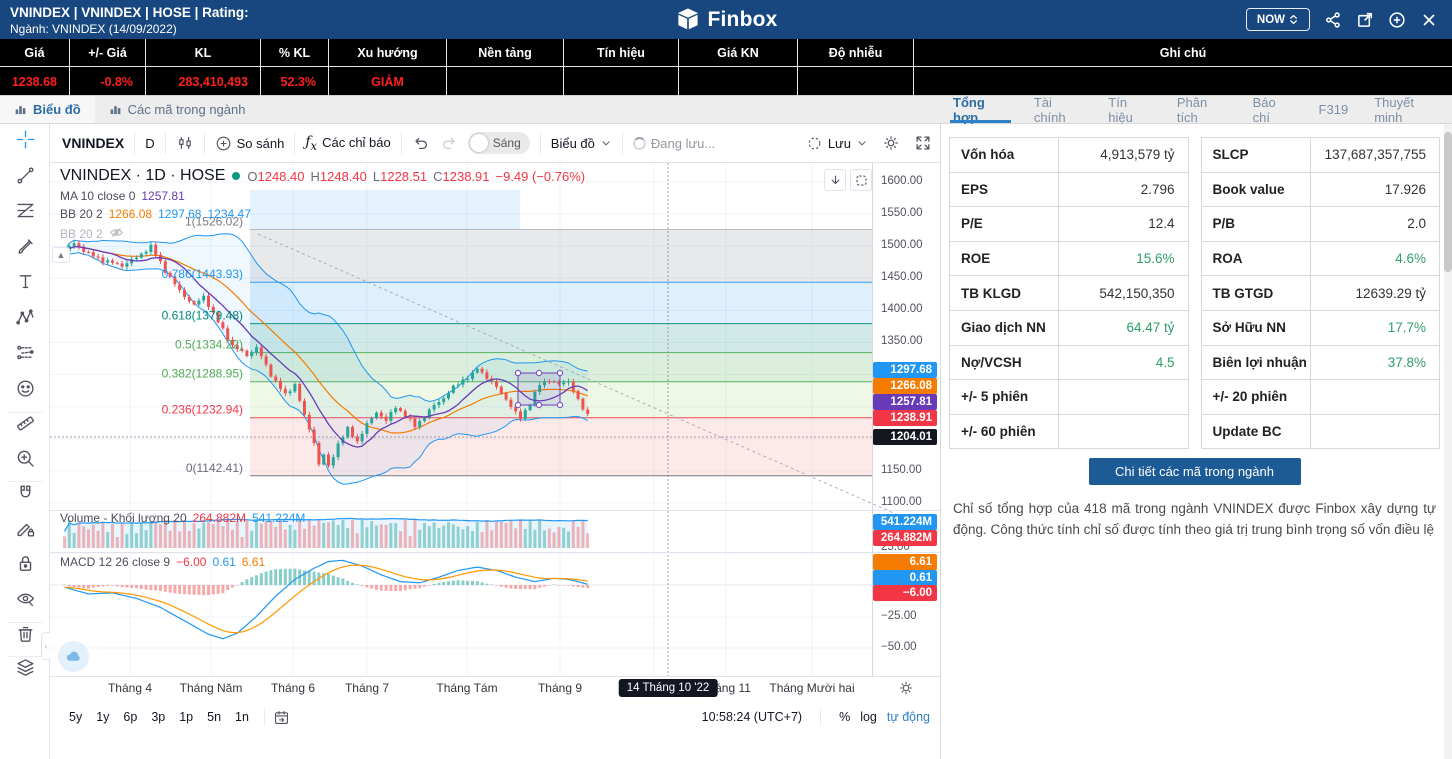 The image size is (1452, 759). What do you see at coordinates (155, 214) in the screenshot?
I see `legend-bb: BB 20 2 1266.08 1297.68 1234.47` at bounding box center [155, 214].